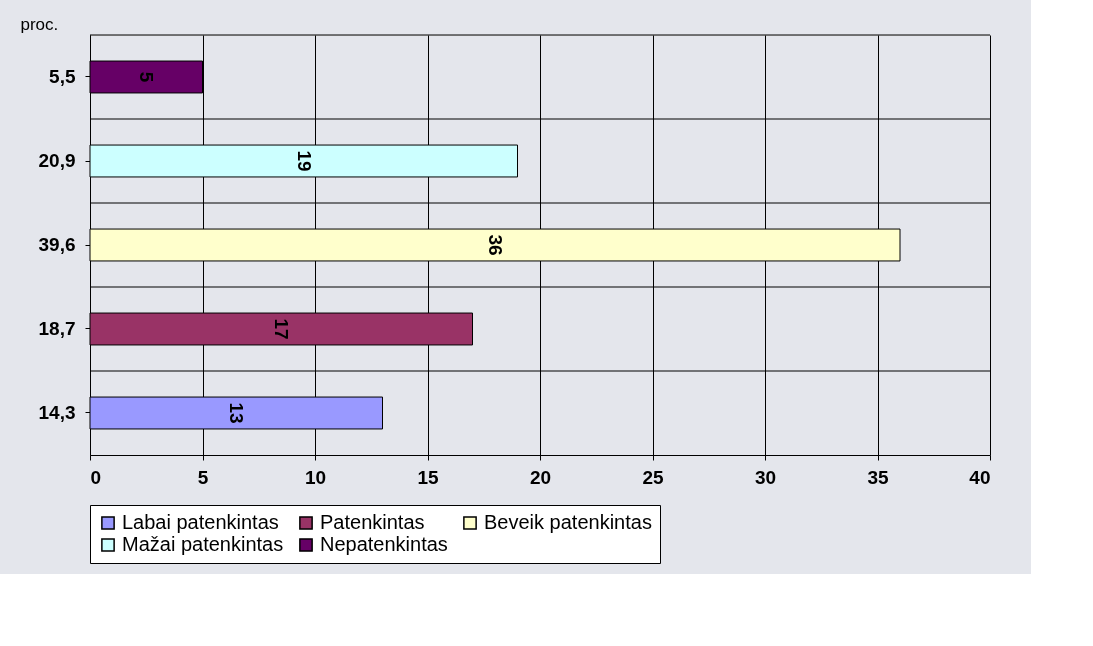 The height and width of the screenshot is (646, 1093). I want to click on x-tick-label: 30, so click(765, 477).